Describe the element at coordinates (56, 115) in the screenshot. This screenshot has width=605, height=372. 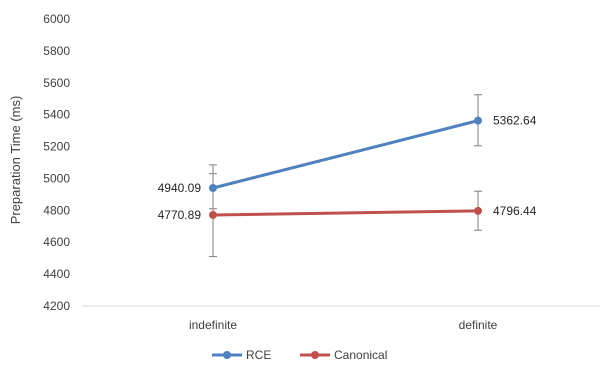
I see `y-tick-label: 5400` at that location.